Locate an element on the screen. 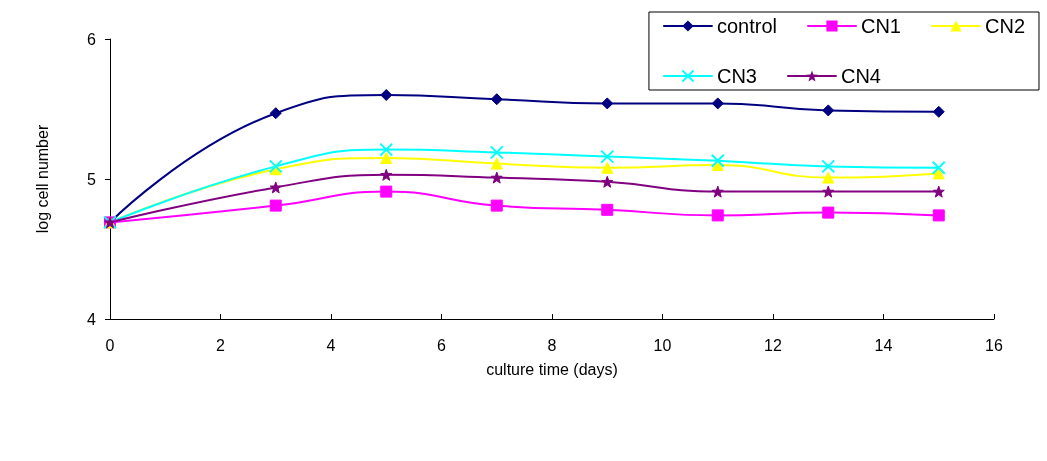 This screenshot has width=1047, height=461. legend-label: CN1 is located at coordinates (880, 26).